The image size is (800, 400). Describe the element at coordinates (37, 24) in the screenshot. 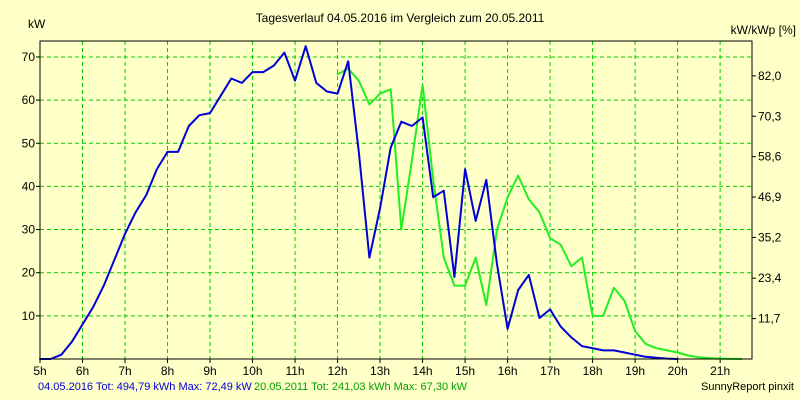

I see `y-axis-label: kW` at that location.